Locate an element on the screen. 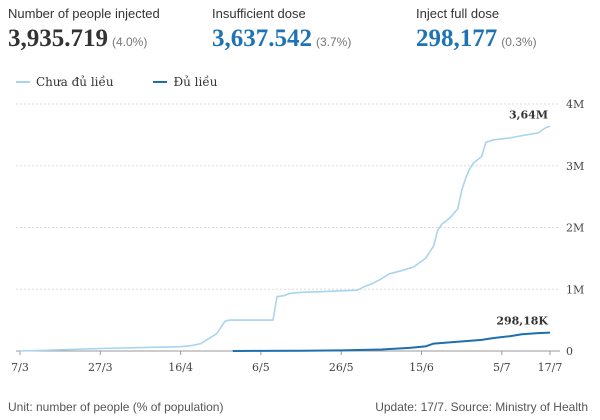  x-tick-label: 26/5 is located at coordinates (341, 367).